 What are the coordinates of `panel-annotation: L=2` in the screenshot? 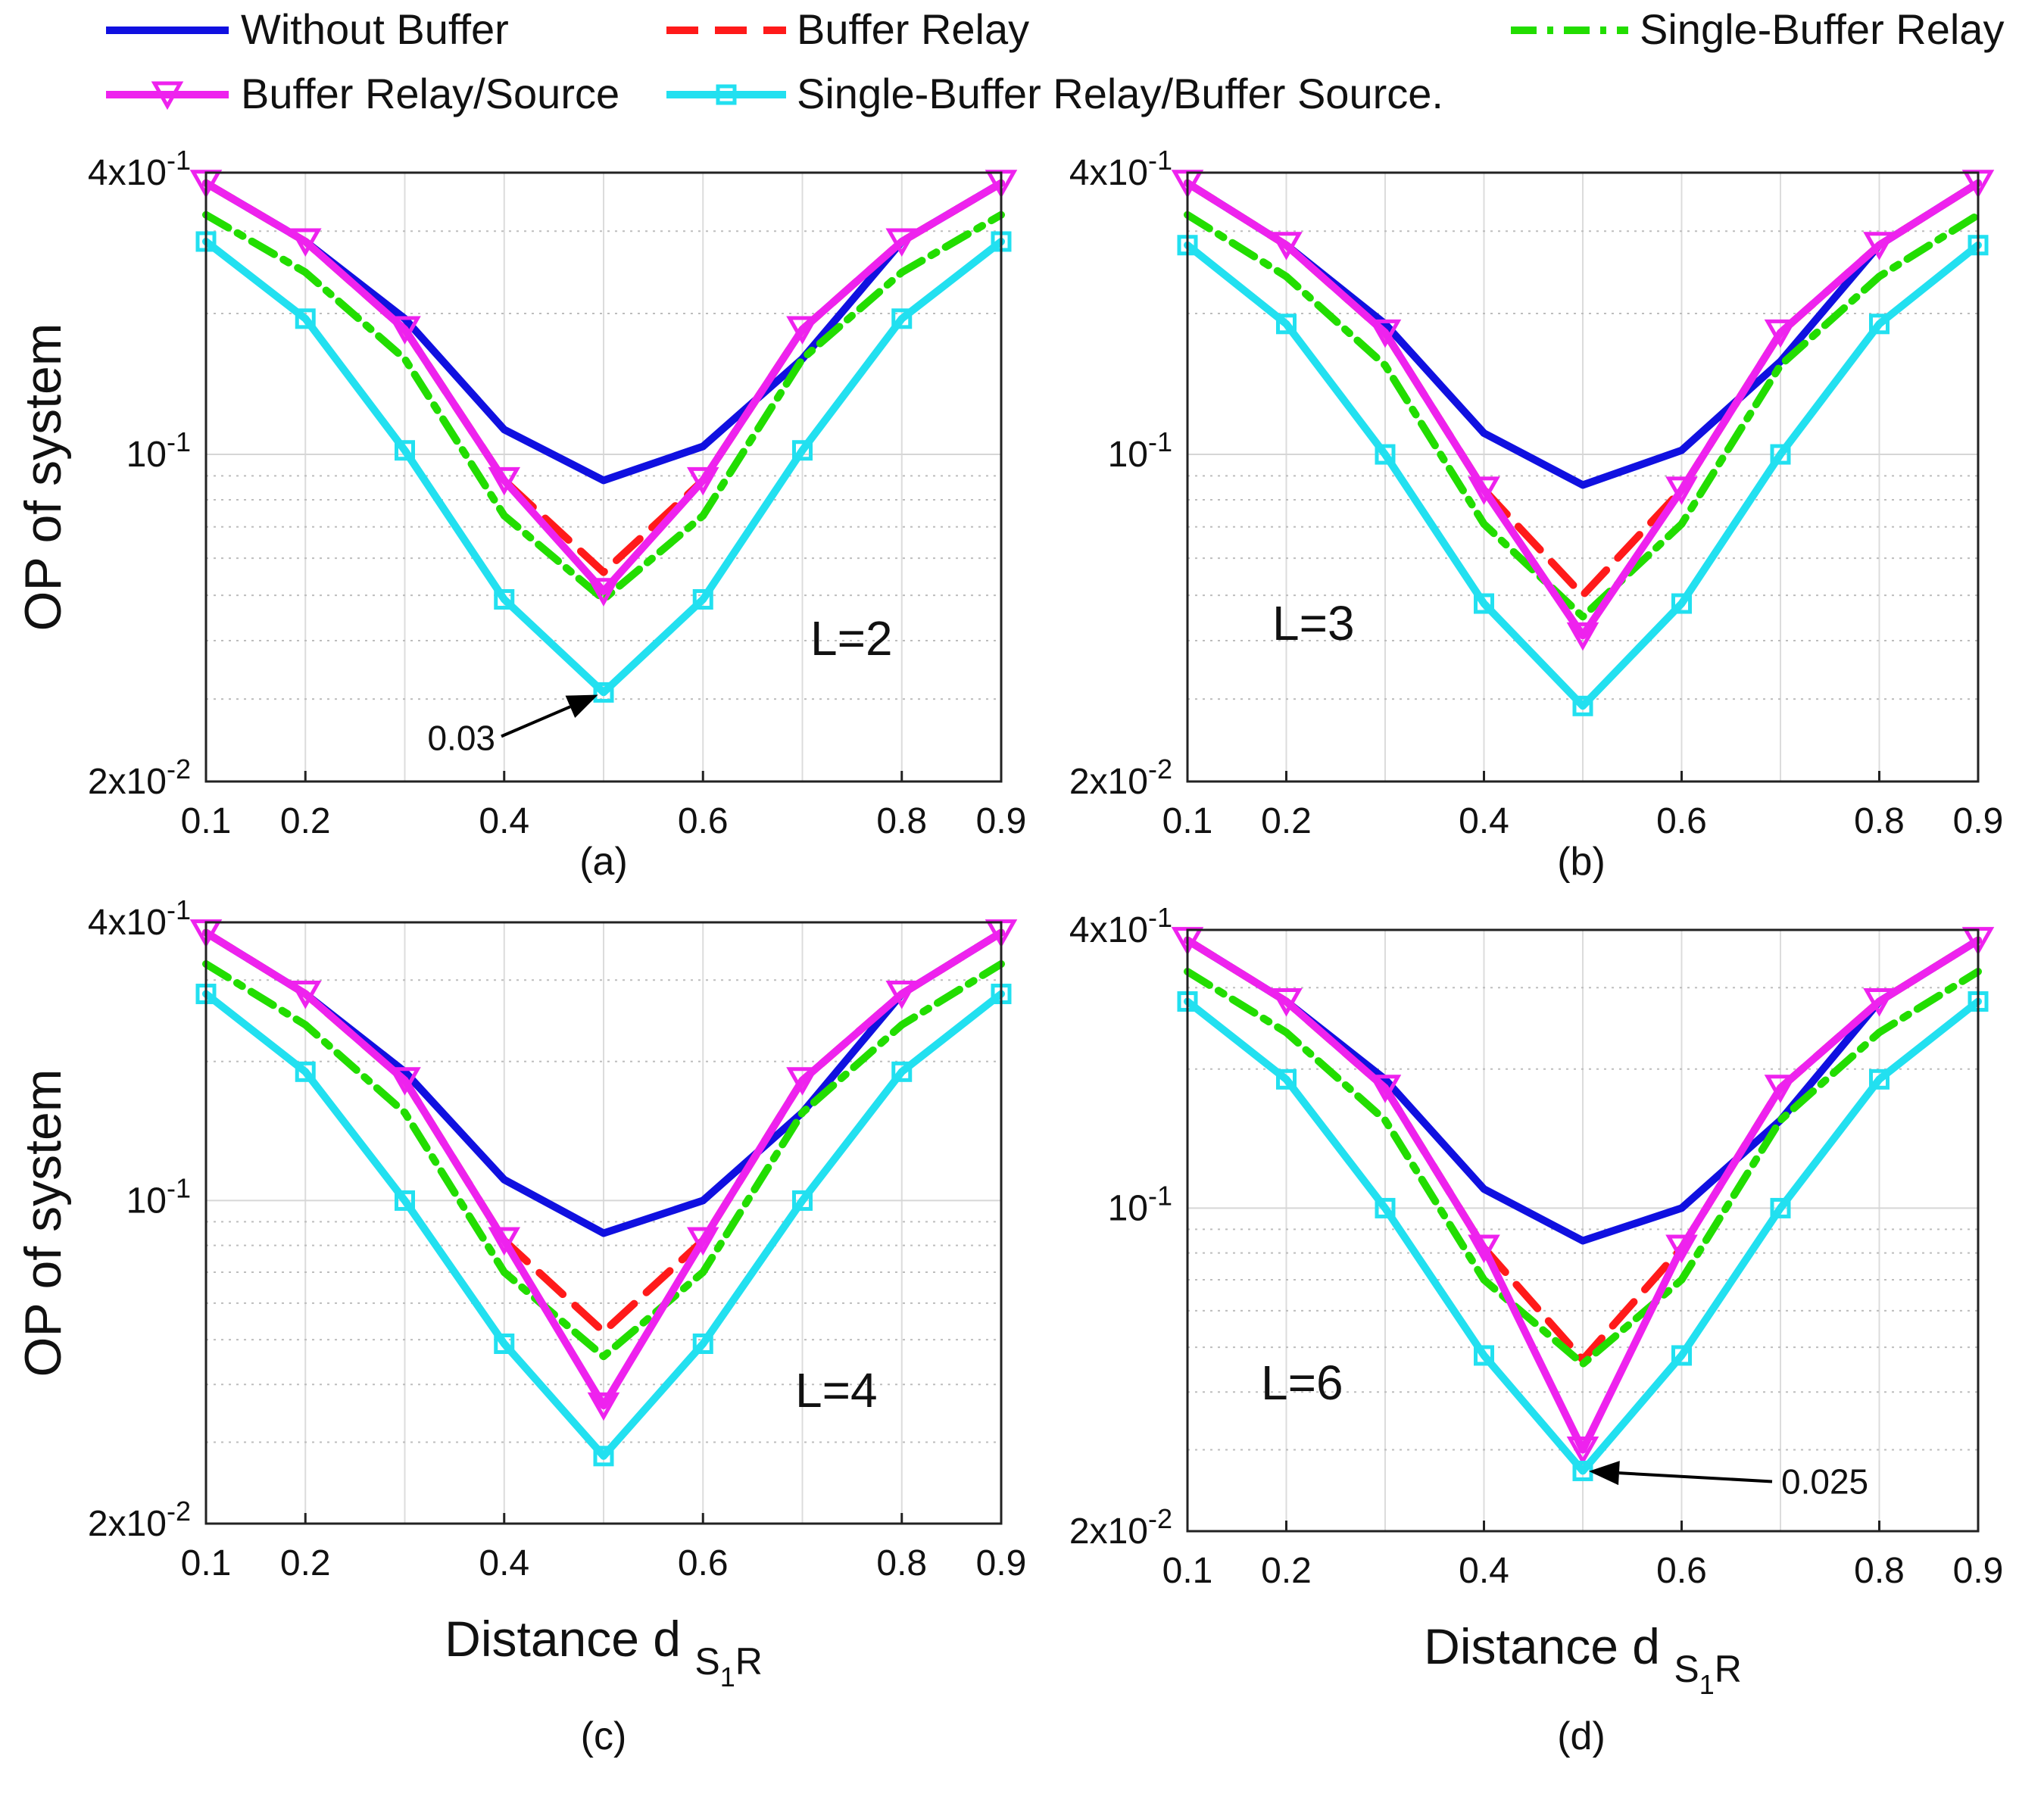 It's located at (851, 638).